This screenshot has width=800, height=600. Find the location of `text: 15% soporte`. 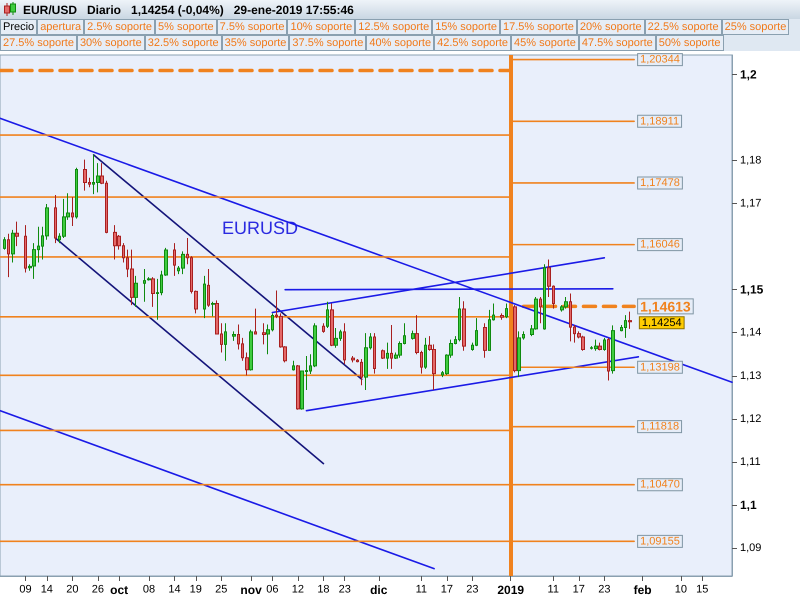

text: 15% soporte is located at coordinates (466, 27).